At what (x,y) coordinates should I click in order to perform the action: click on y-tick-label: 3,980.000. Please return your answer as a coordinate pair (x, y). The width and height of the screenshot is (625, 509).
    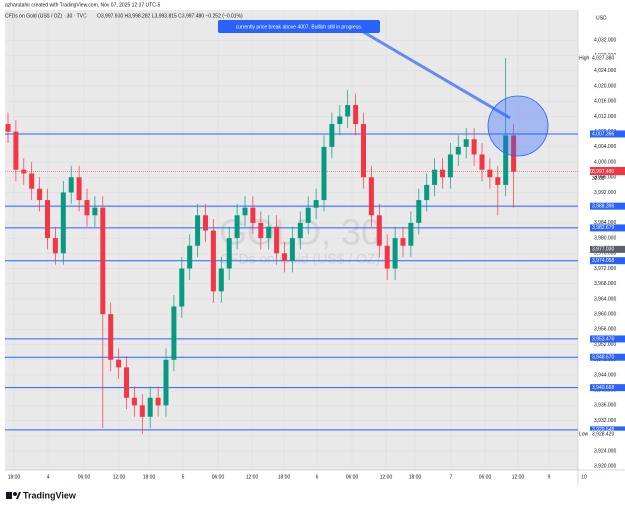
    Looking at the image, I should click on (605, 238).